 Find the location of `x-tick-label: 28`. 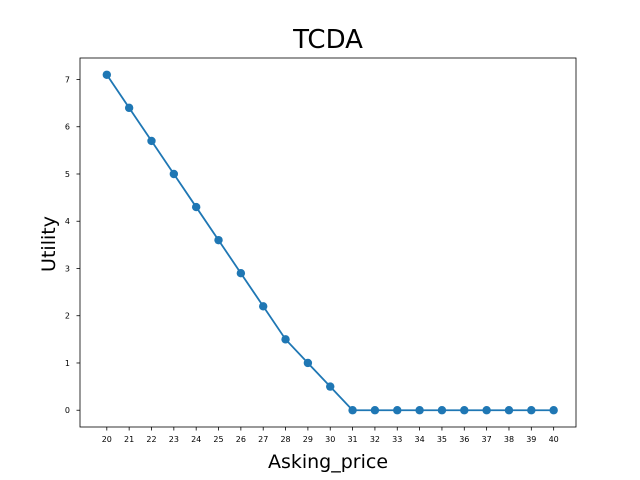

x-tick-label: 28 is located at coordinates (285, 439).